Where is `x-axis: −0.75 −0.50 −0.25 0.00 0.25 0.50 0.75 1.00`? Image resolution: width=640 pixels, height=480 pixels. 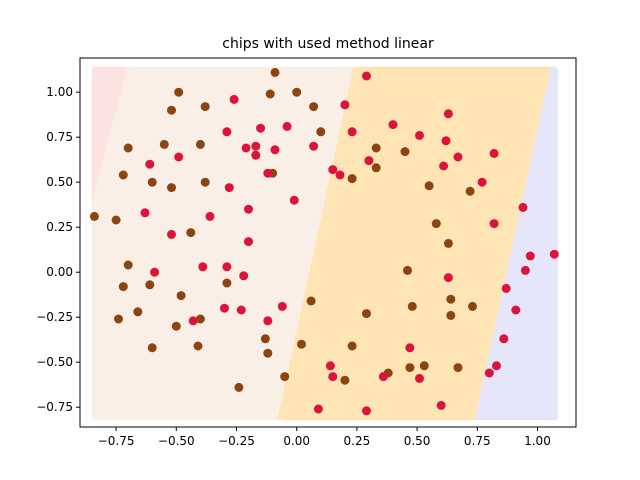 x-axis: −0.75 −0.50 −0.25 0.00 0.25 0.50 0.75 1.00 is located at coordinates (324, 437).